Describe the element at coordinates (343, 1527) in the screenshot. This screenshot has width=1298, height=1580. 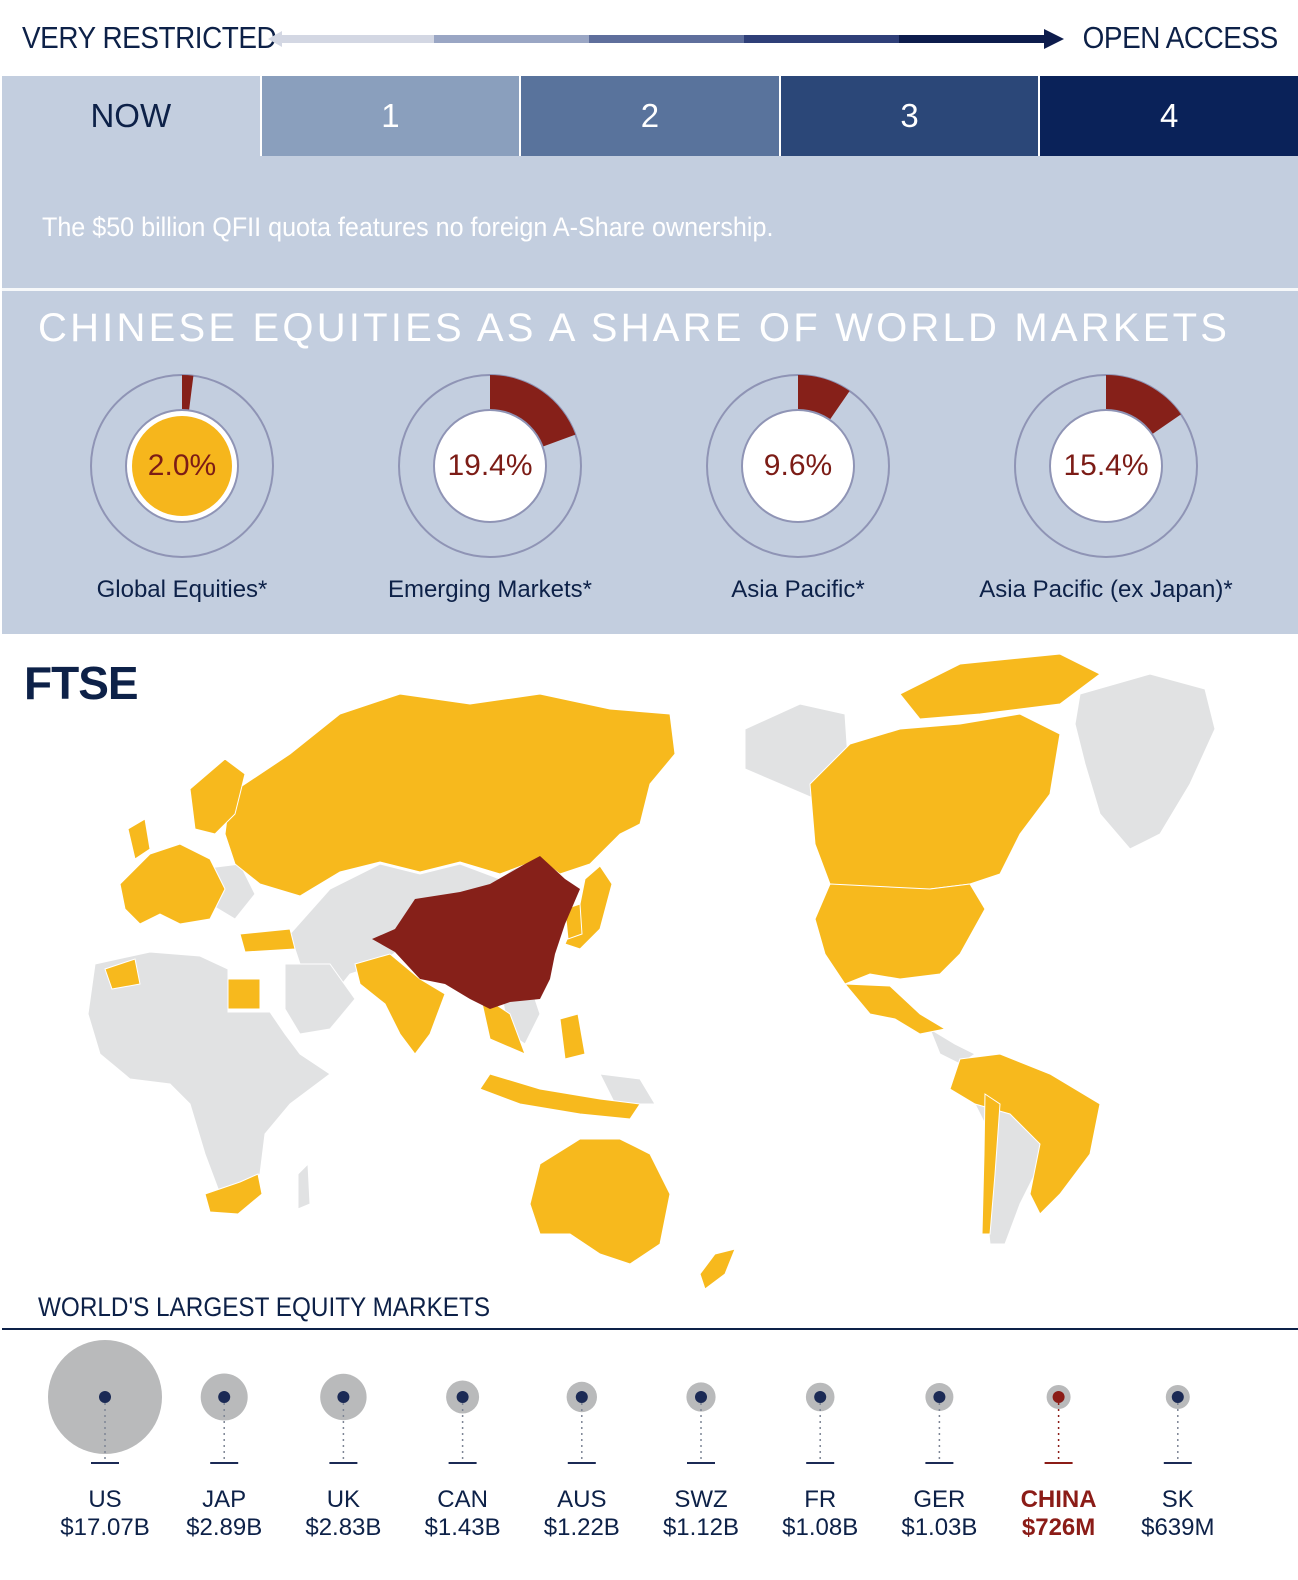
I see `market-value: $2.83B` at that location.